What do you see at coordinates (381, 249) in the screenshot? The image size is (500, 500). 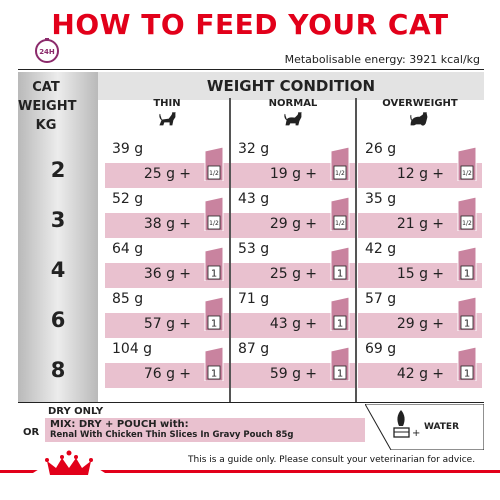 I see `dry-amount: 42 g` at bounding box center [381, 249].